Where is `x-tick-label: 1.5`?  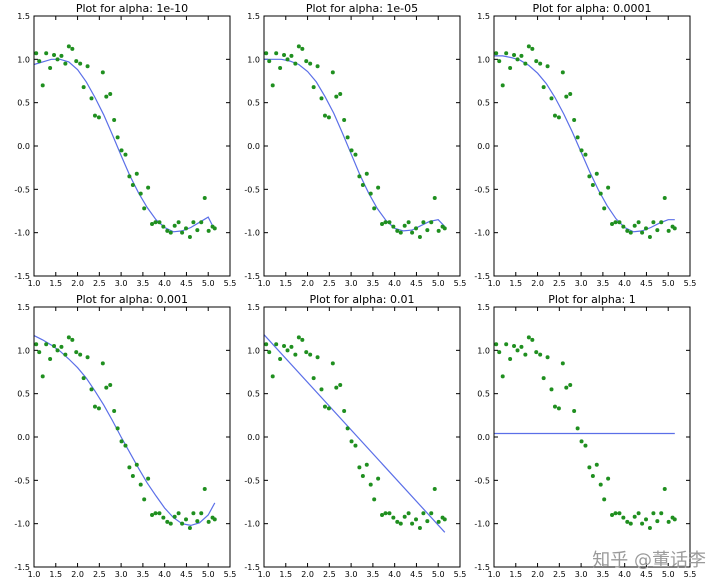
x-tick-label: 1.5 is located at coordinates (285, 574).